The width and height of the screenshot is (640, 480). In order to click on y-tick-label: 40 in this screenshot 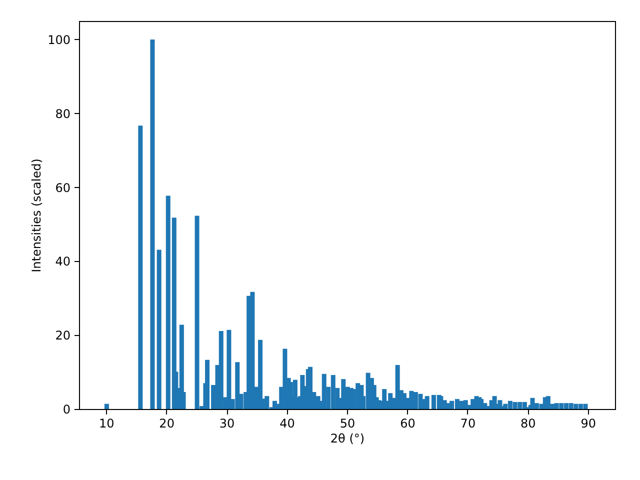, I will do `click(62, 261)`.